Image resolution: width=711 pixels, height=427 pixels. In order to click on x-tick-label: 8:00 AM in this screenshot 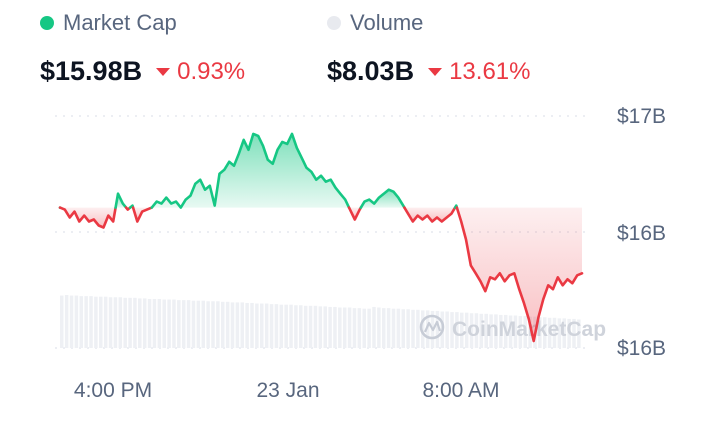, I will do `click(460, 390)`.